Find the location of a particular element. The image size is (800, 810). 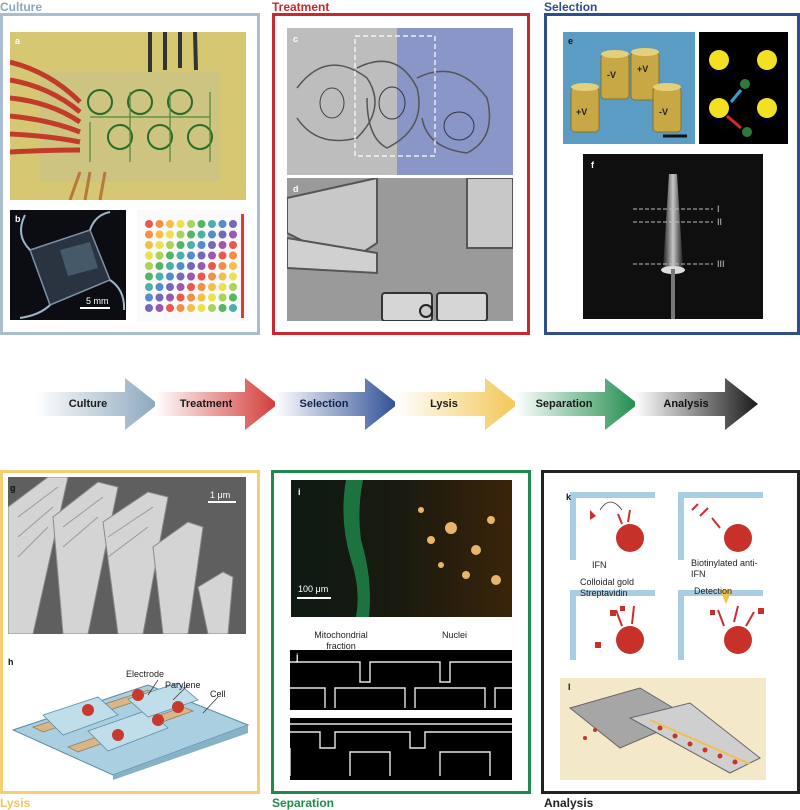

arrow-separation is located at coordinates (576, 404).